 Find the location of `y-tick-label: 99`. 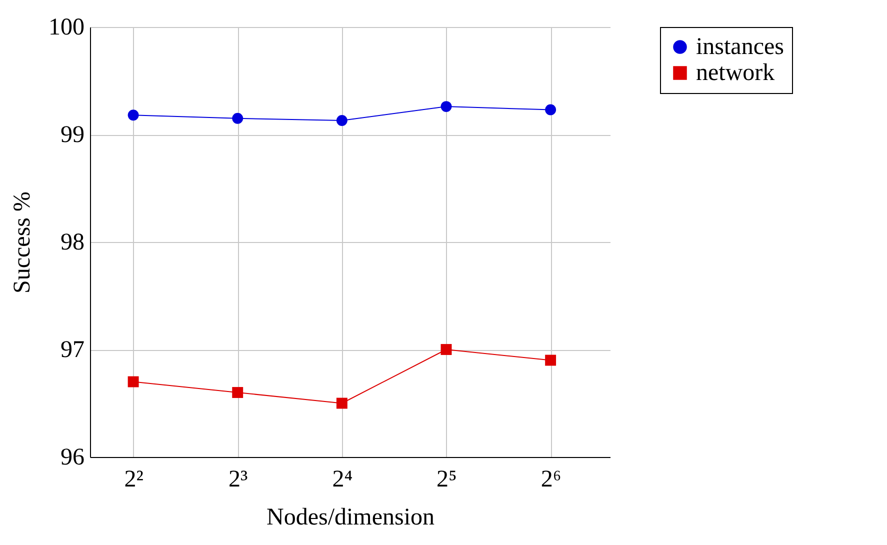

y-tick-label: 99 is located at coordinates (72, 135).